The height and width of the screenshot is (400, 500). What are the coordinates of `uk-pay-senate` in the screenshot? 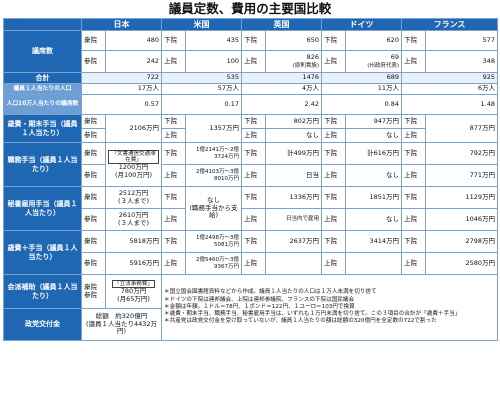 It's located at (293, 263).